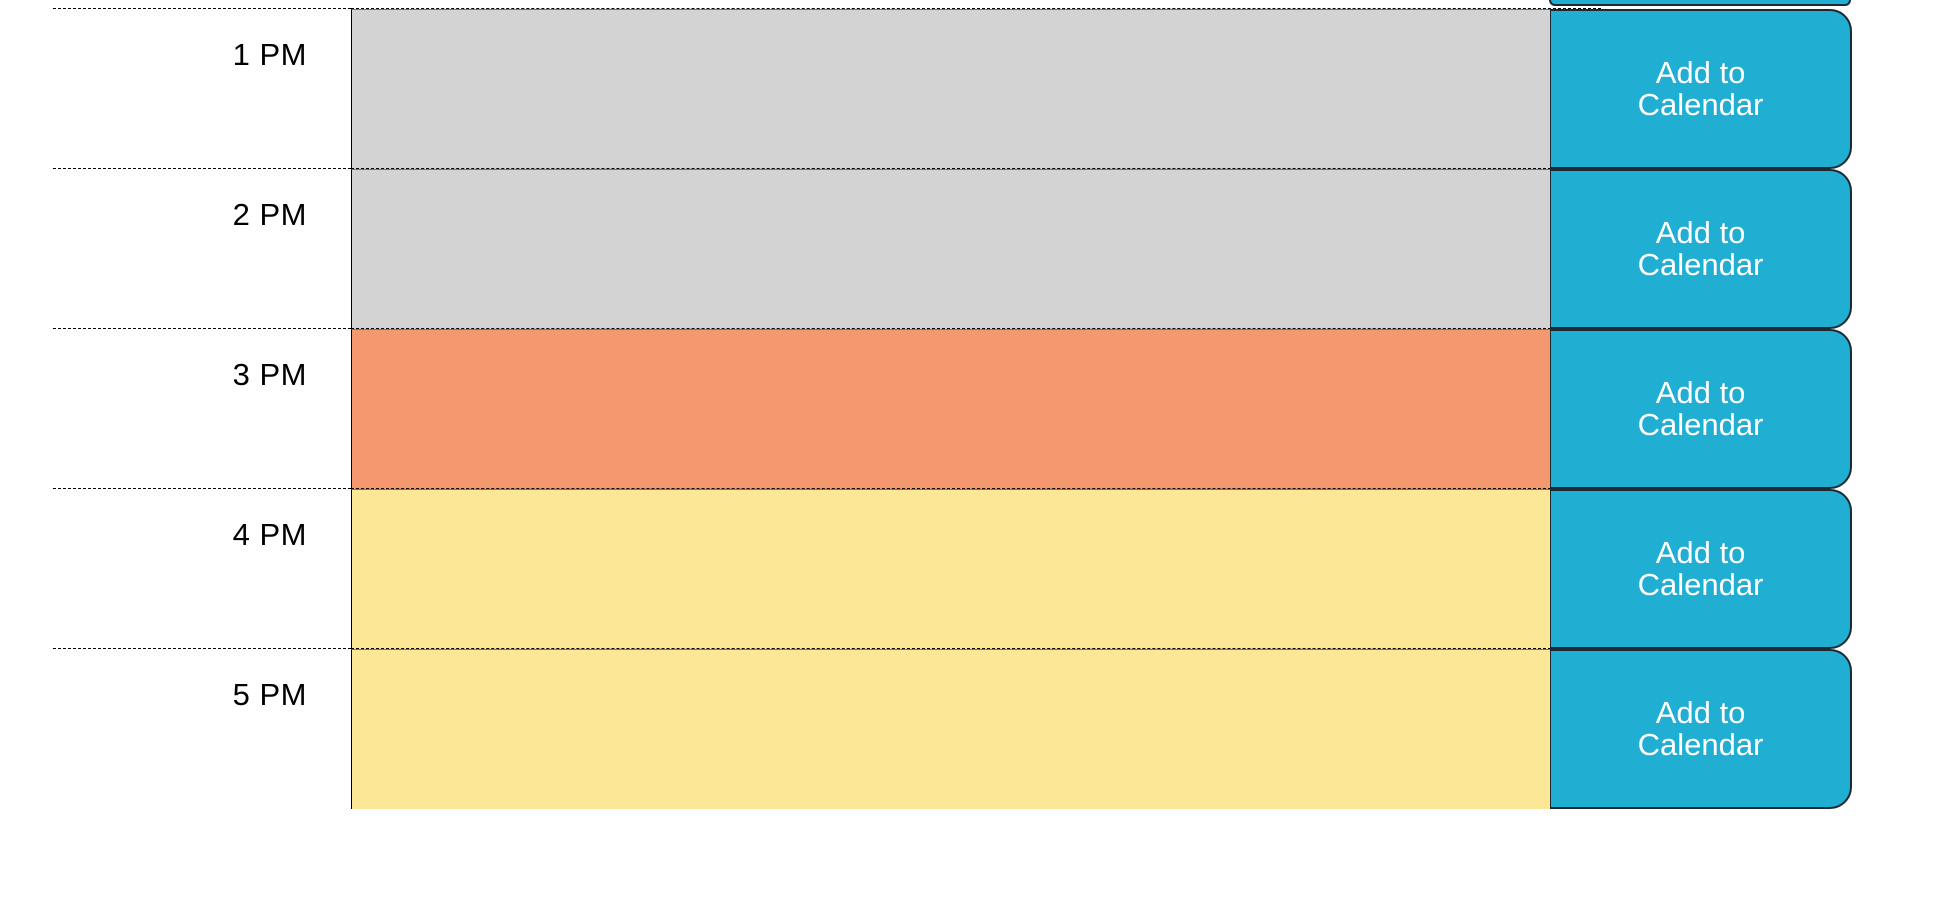 The width and height of the screenshot is (1952, 898). I want to click on previous-save-button, so click(1700, 3).